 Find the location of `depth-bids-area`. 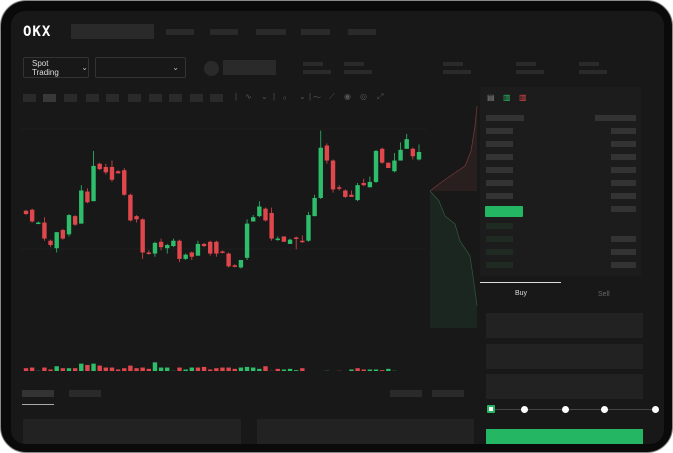

depth-bids-area is located at coordinates (453, 259).